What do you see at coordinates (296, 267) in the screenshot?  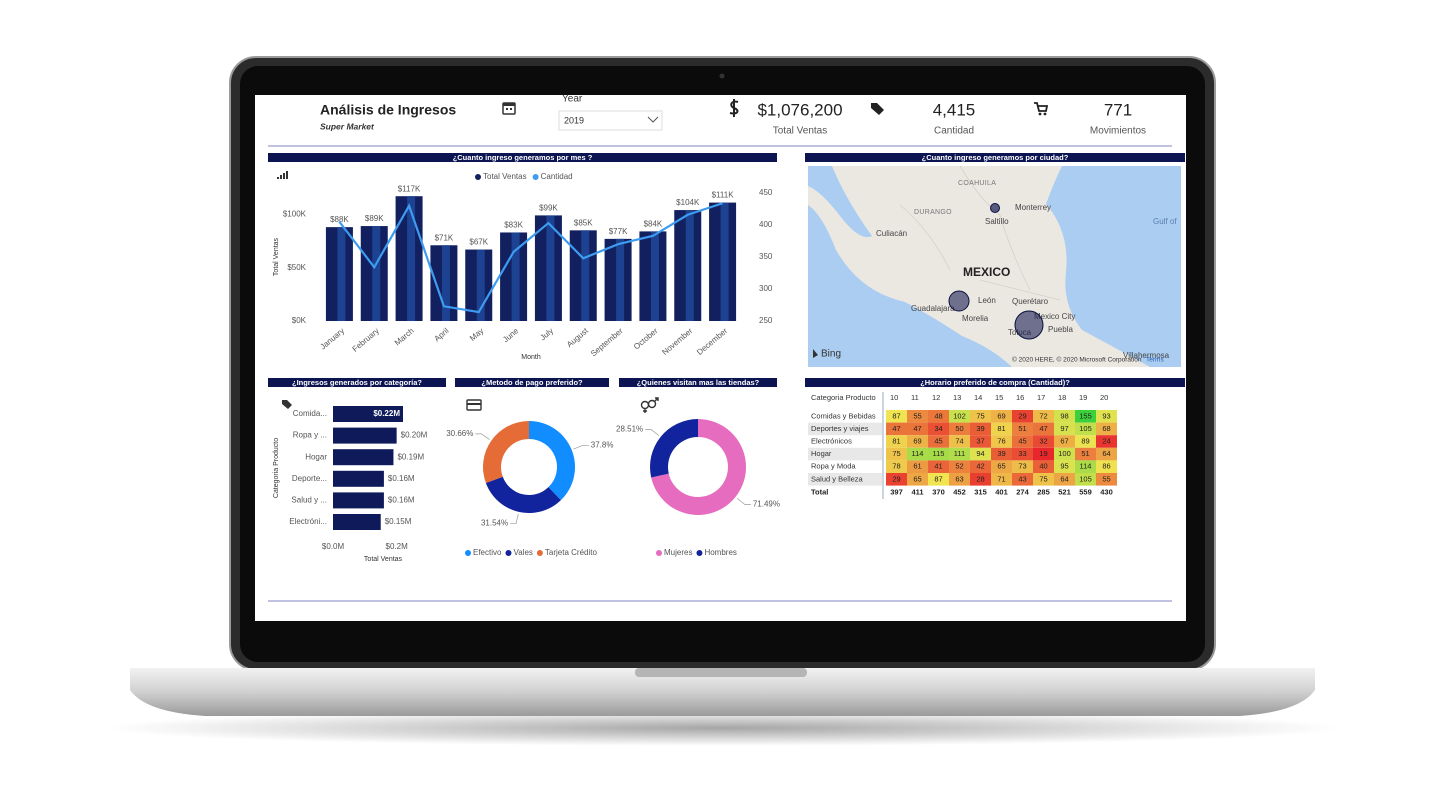 I see `y-tick-label: $50K` at bounding box center [296, 267].